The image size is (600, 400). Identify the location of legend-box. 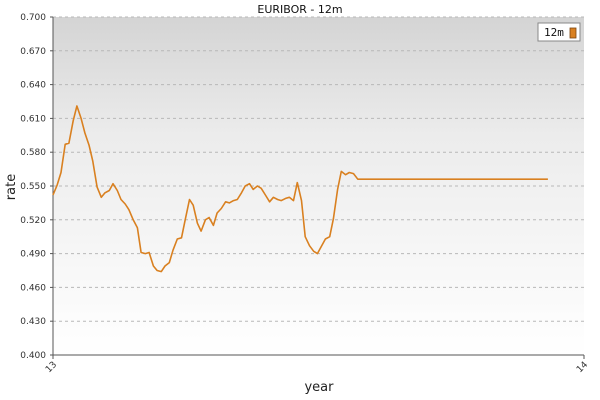
(559, 32).